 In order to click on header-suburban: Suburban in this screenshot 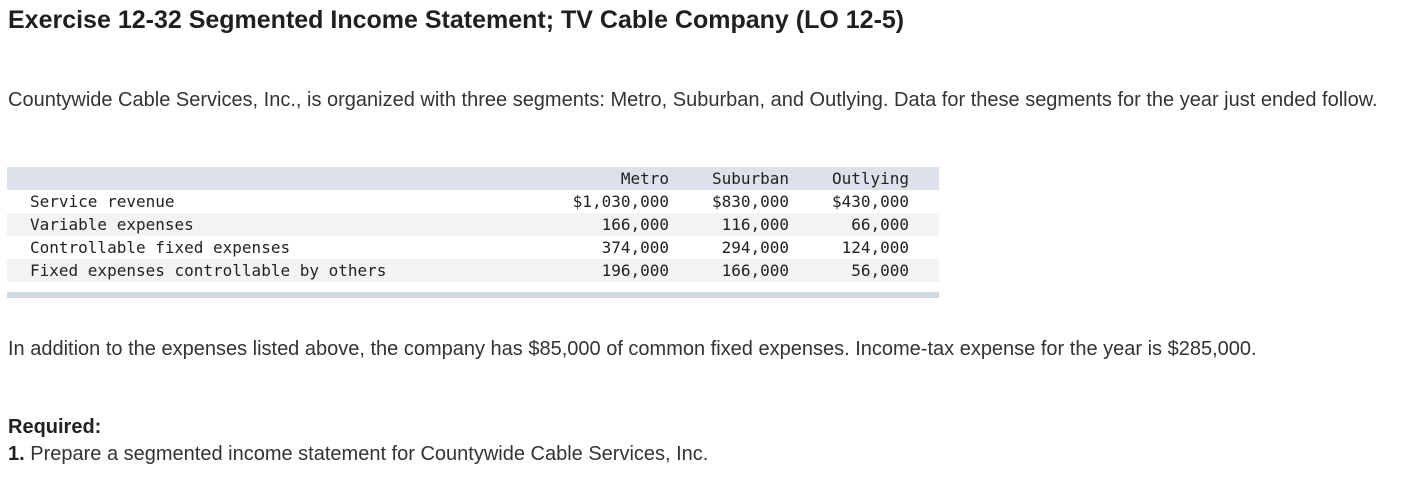, I will do `click(750, 178)`.